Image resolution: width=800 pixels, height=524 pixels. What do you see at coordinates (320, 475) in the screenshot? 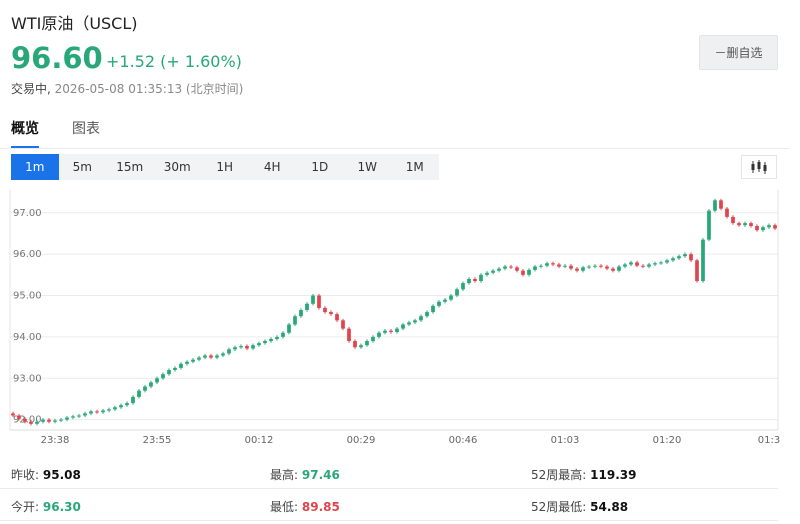
I see `stat-value: 97.46` at bounding box center [320, 475].